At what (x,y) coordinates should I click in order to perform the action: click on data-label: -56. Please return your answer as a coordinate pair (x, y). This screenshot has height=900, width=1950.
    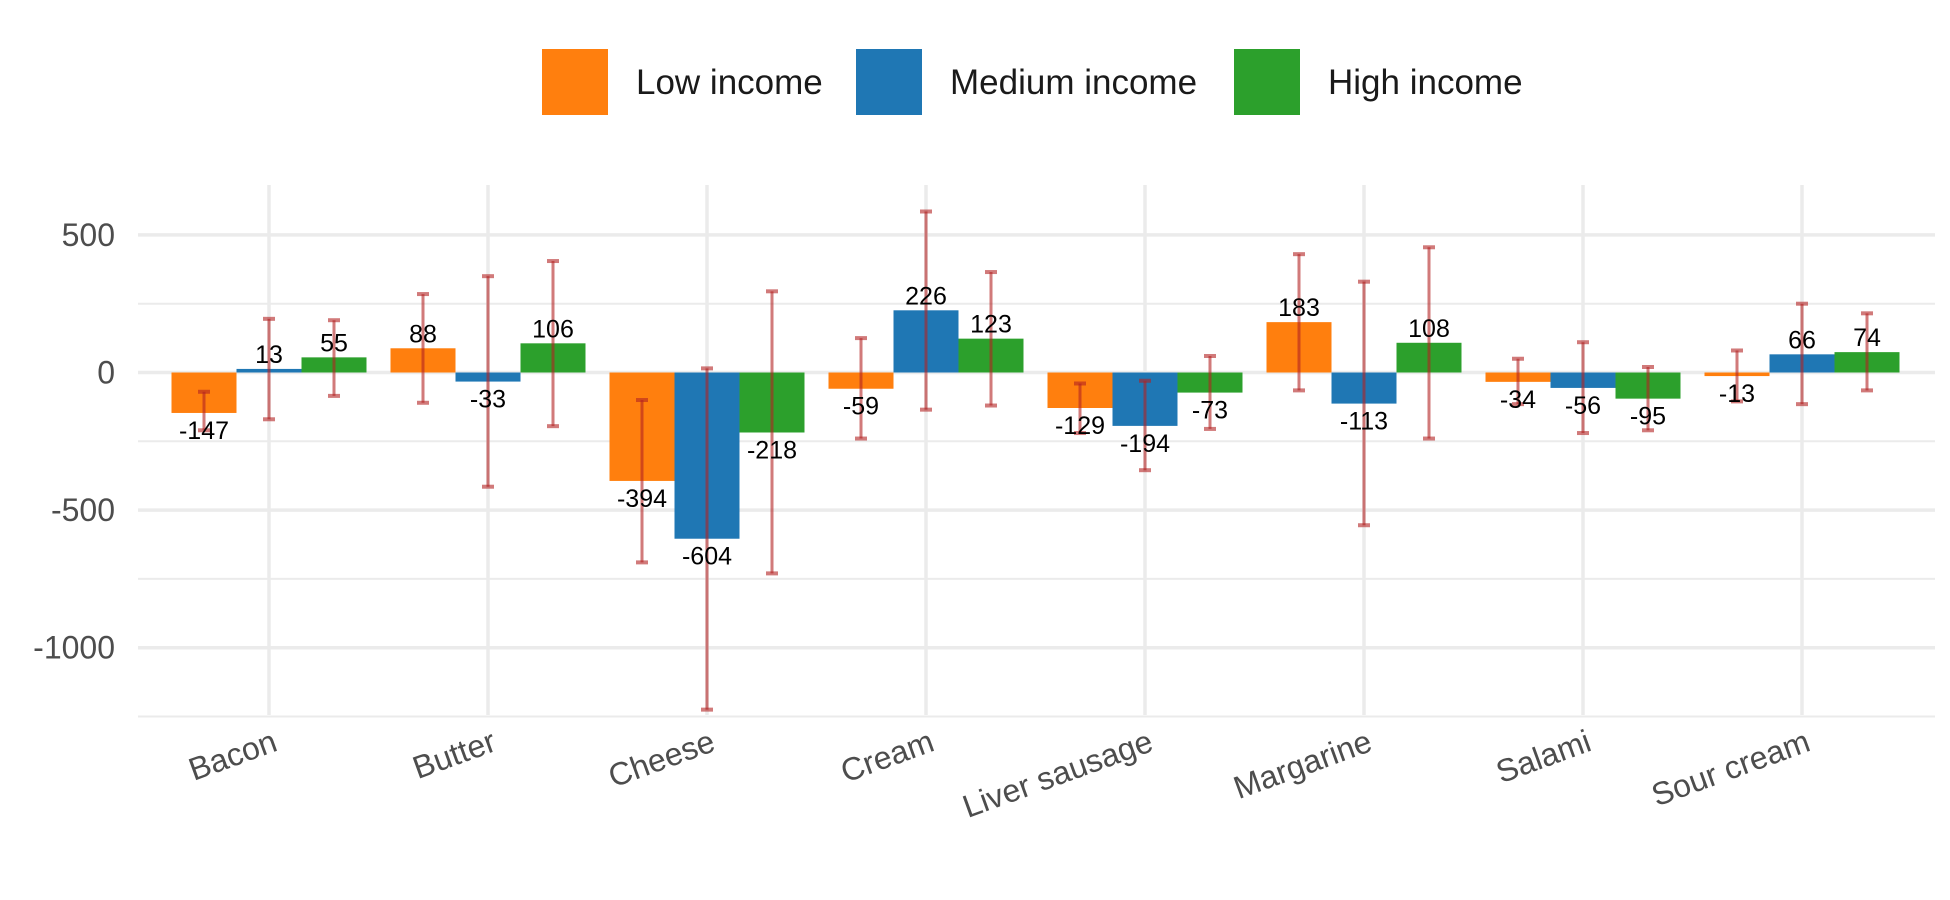
    Looking at the image, I should click on (1583, 406).